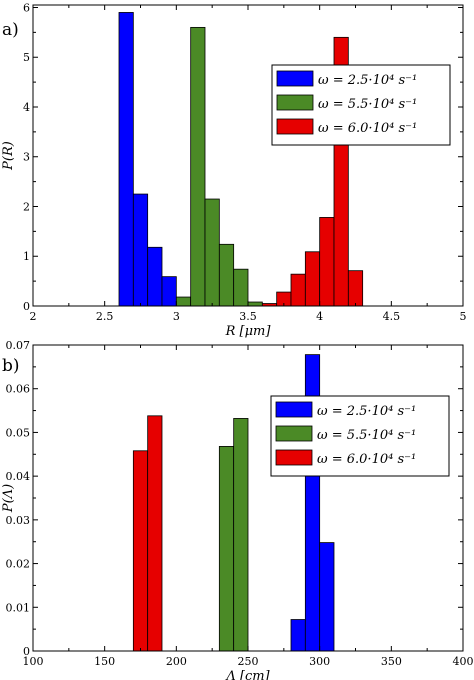 This screenshot has width=474, height=680. Describe the element at coordinates (247, 674) in the screenshot. I see `x-axis-label: Λ [cm]` at that location.